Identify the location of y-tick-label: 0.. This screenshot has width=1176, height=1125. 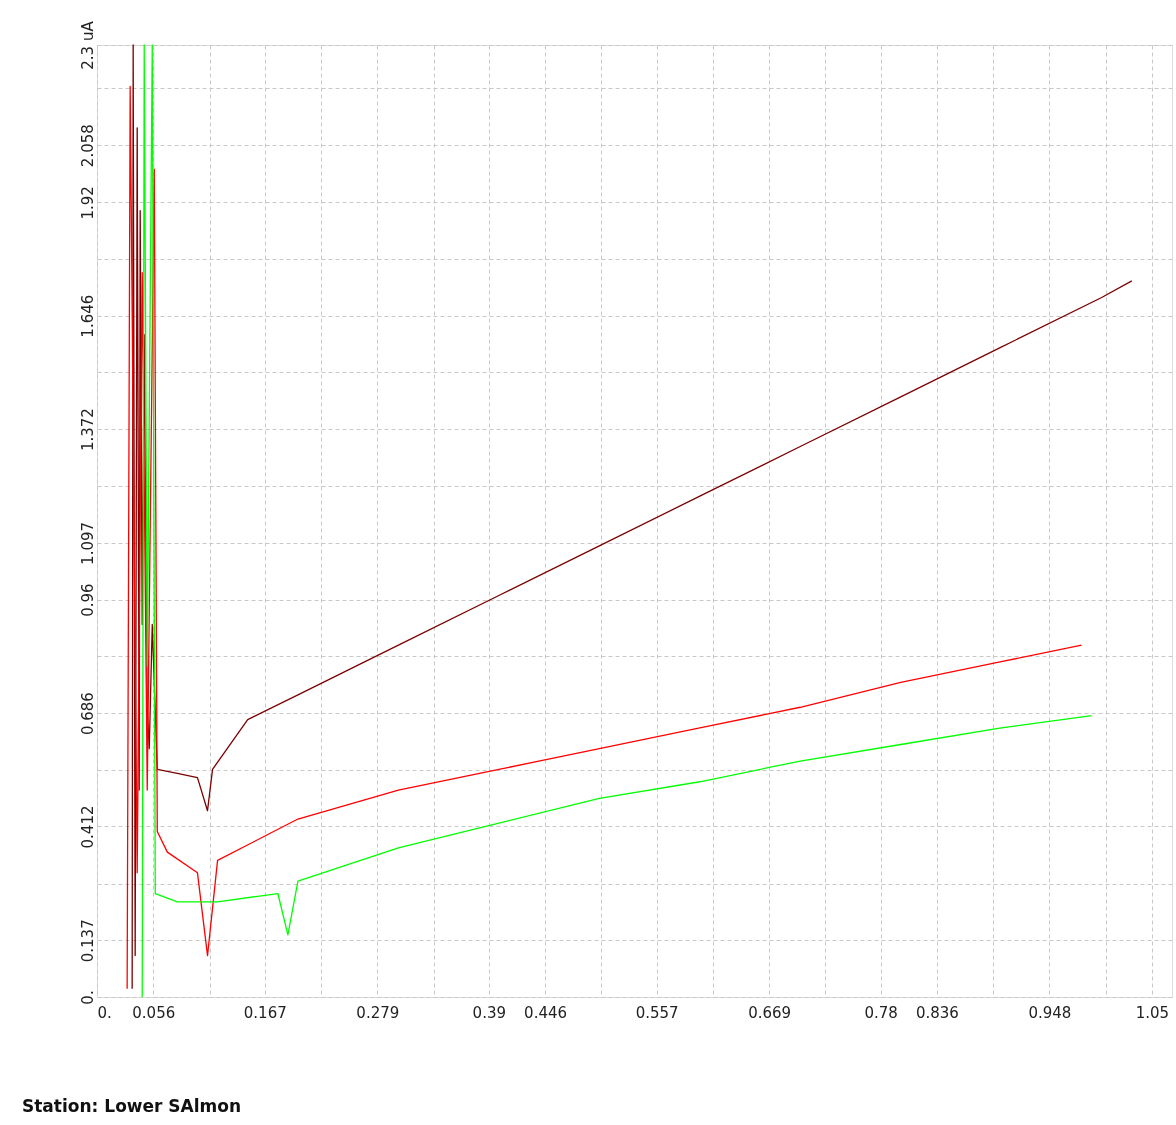
(87, 997).